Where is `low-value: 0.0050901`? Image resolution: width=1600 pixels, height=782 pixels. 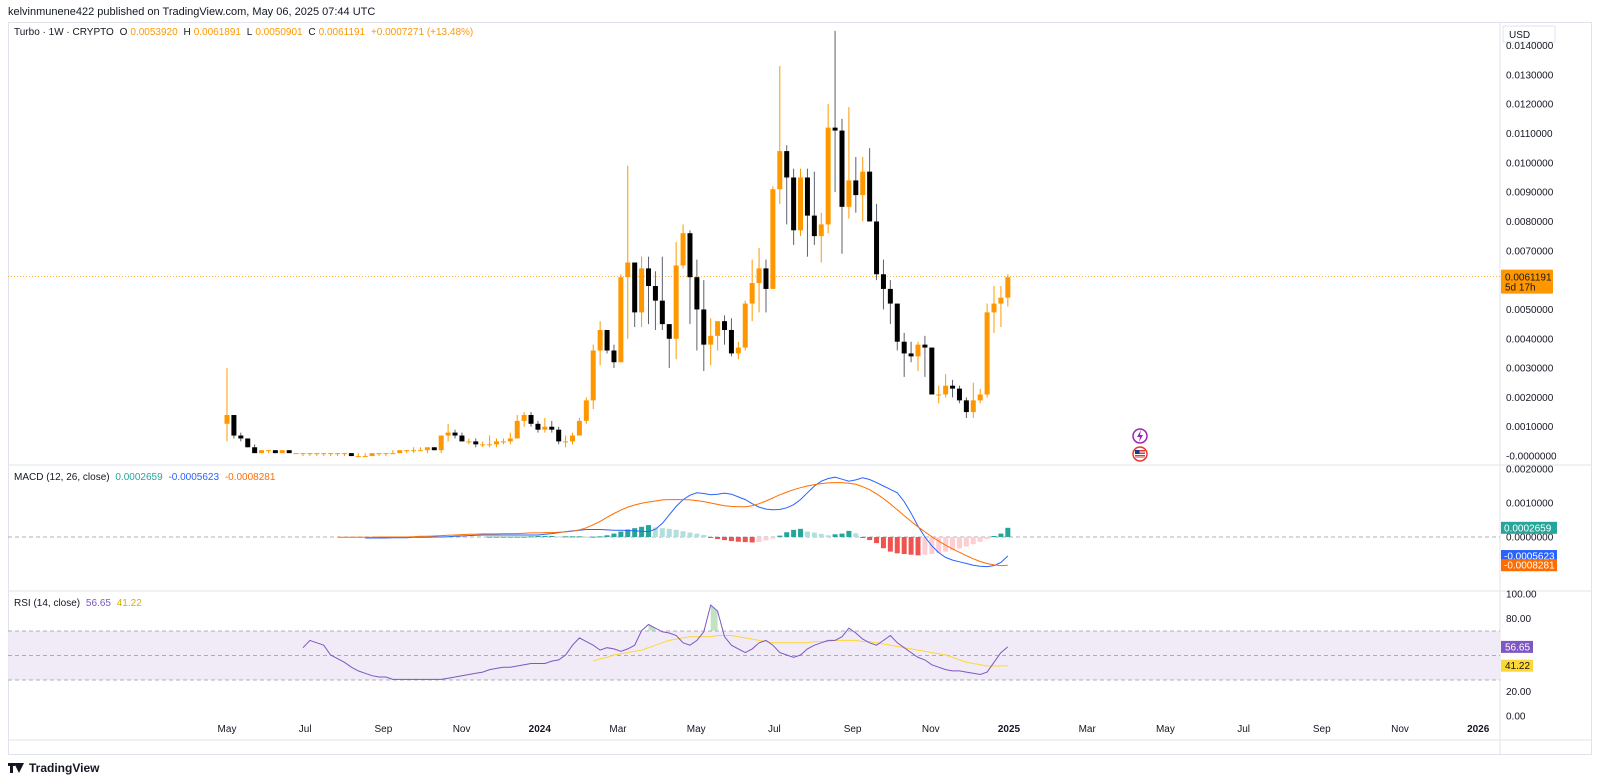 low-value: 0.0050901 is located at coordinates (279, 32).